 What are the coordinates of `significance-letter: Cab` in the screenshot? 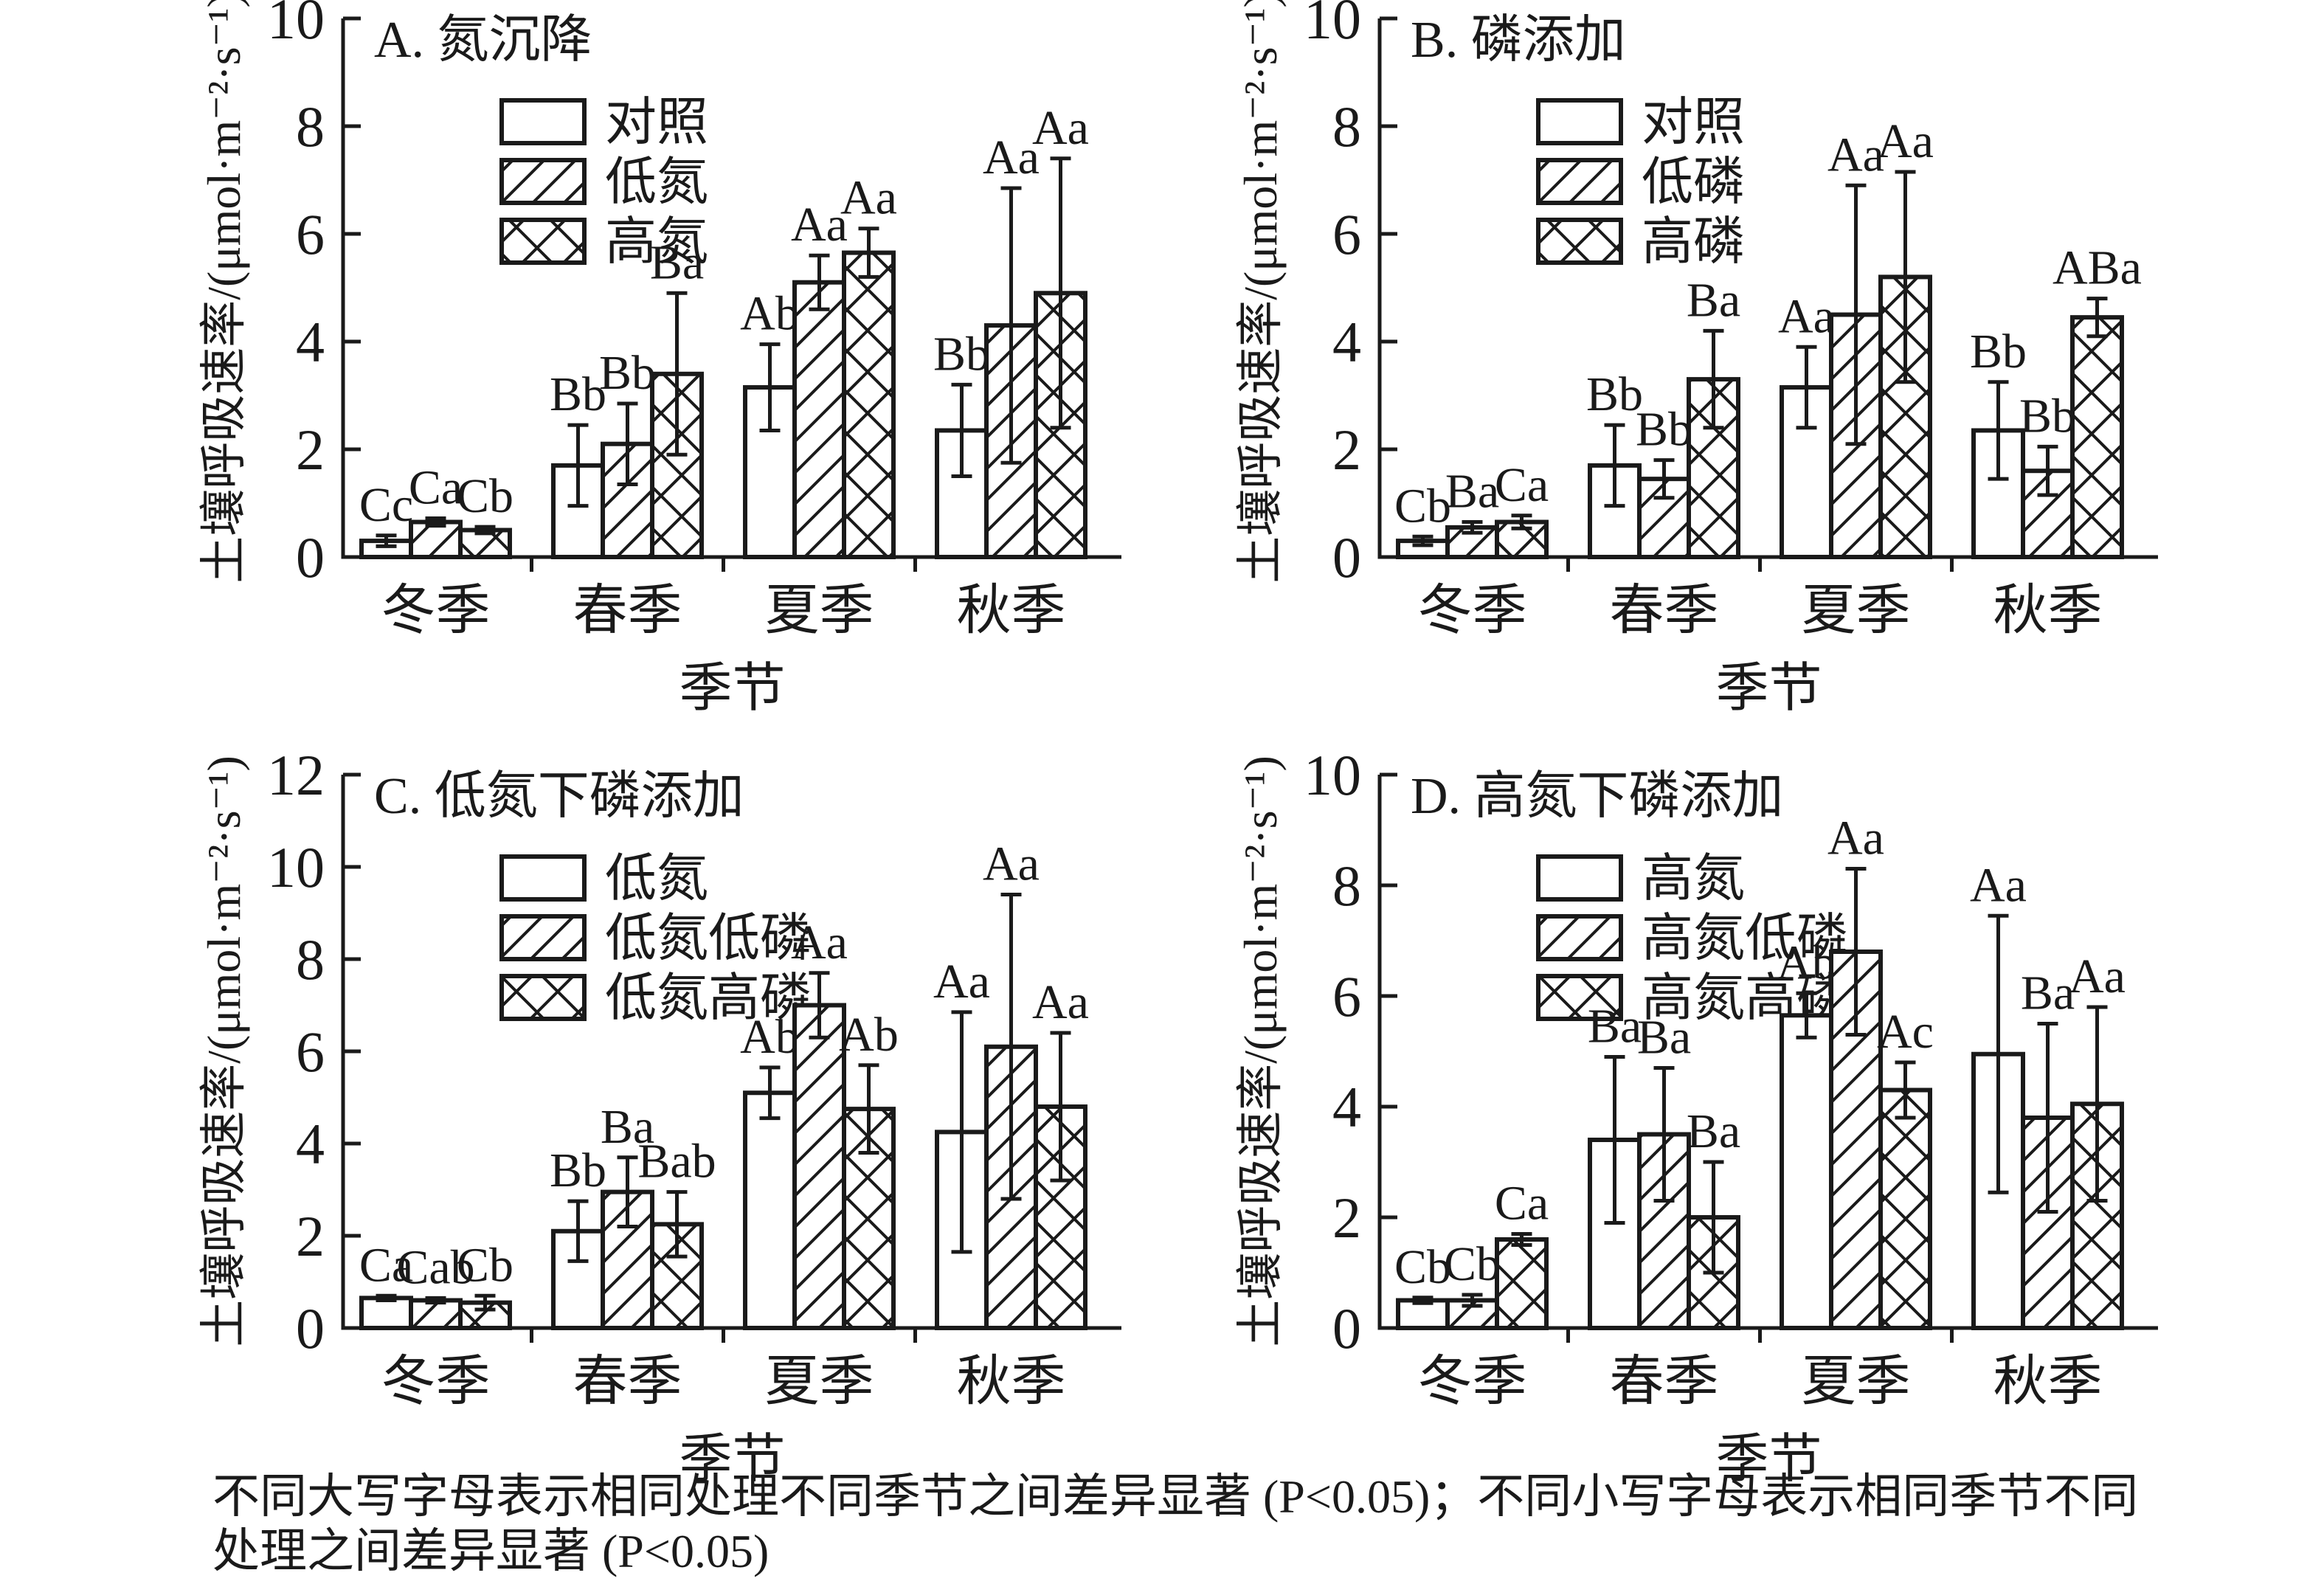 It's located at (435, 1267).